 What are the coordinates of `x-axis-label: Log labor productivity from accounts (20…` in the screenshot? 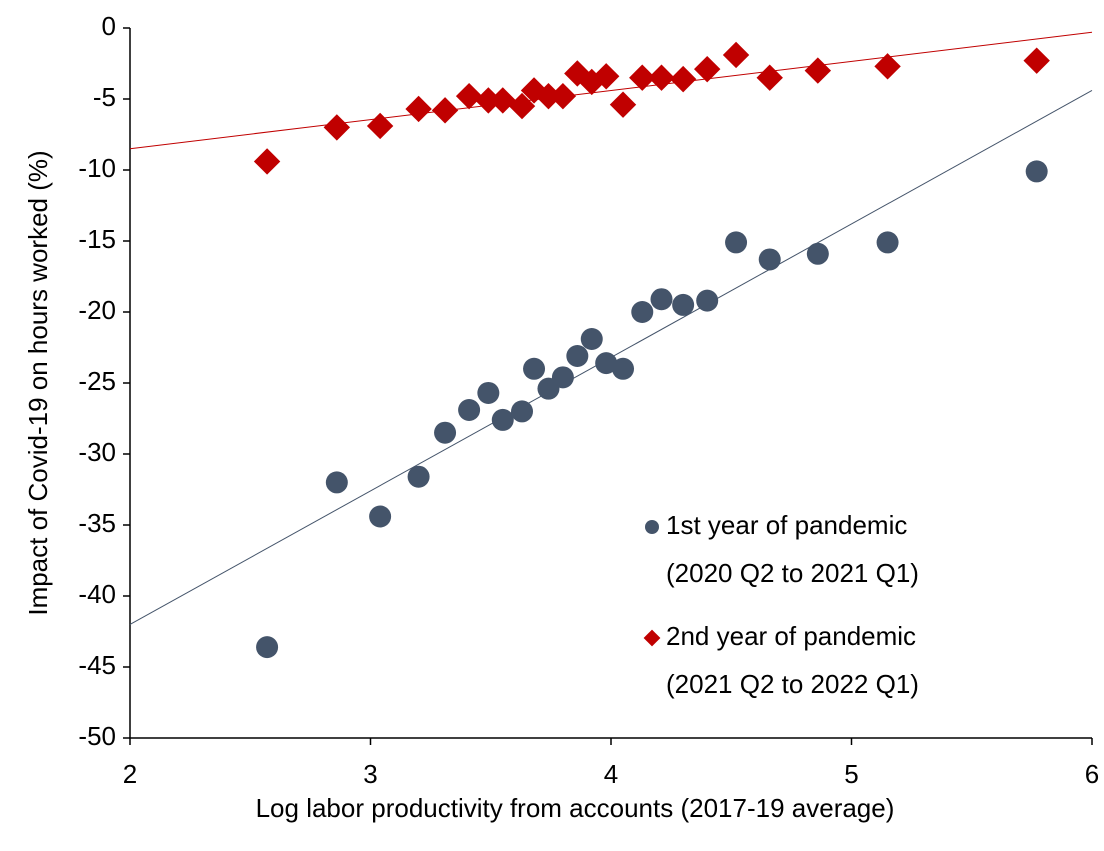 It's located at (575, 808).